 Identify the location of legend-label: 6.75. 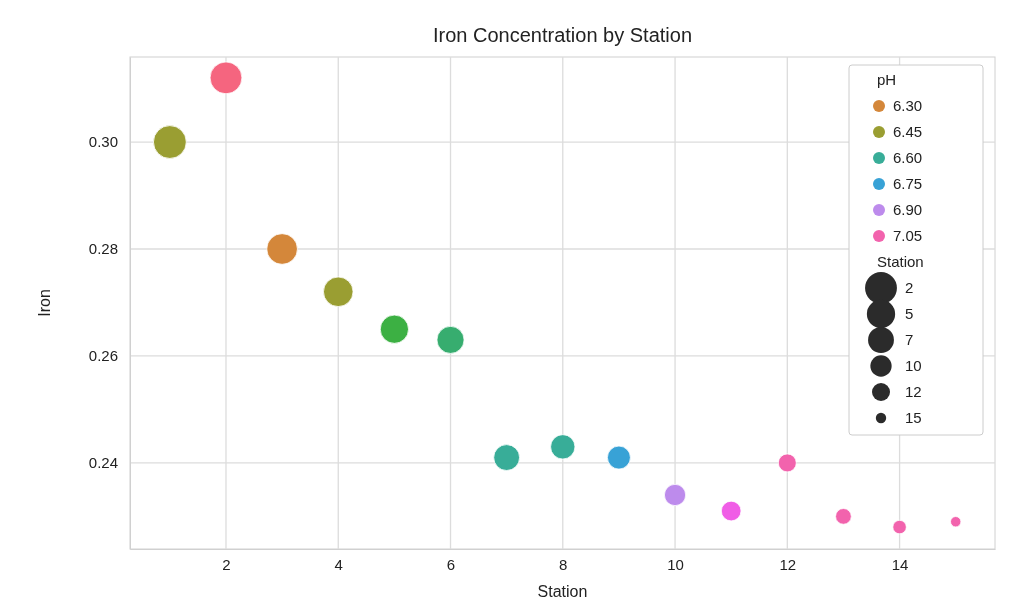
(908, 183).